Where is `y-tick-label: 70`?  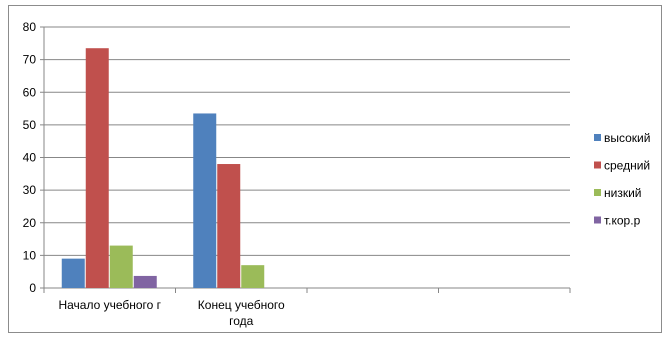
y-tick-label: 70 is located at coordinates (30, 60).